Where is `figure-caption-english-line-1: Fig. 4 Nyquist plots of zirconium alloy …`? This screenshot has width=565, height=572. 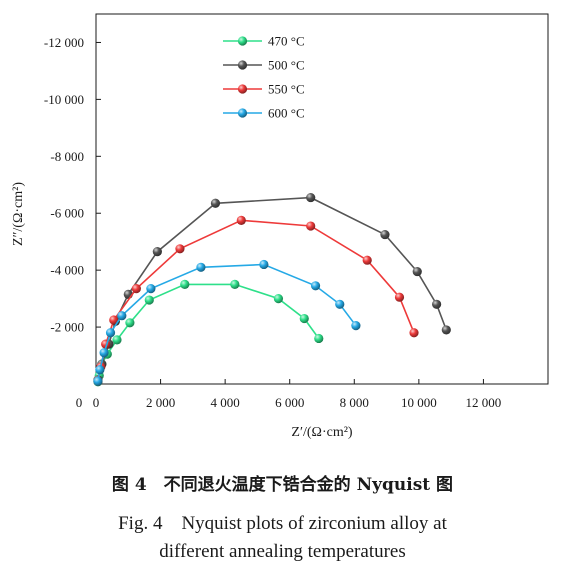 figure-caption-english-line-1: Fig. 4 Nyquist plots of zirconium alloy … is located at coordinates (282, 523).